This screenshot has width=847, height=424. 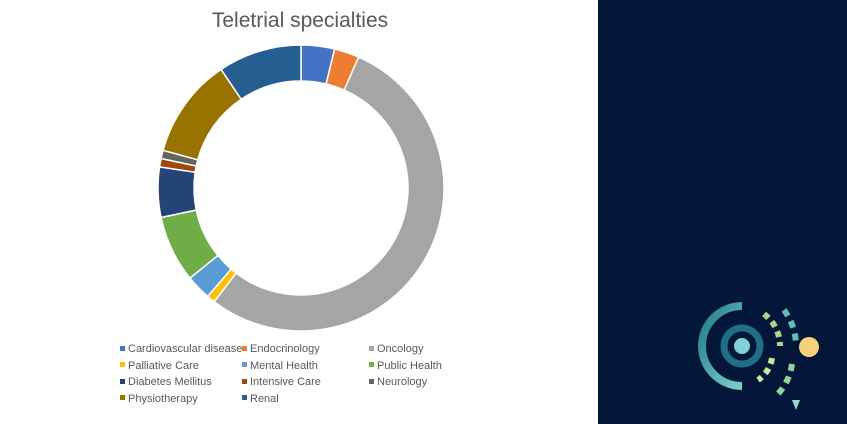 What do you see at coordinates (284, 365) in the screenshot?
I see `legend-label: Mental Health` at bounding box center [284, 365].